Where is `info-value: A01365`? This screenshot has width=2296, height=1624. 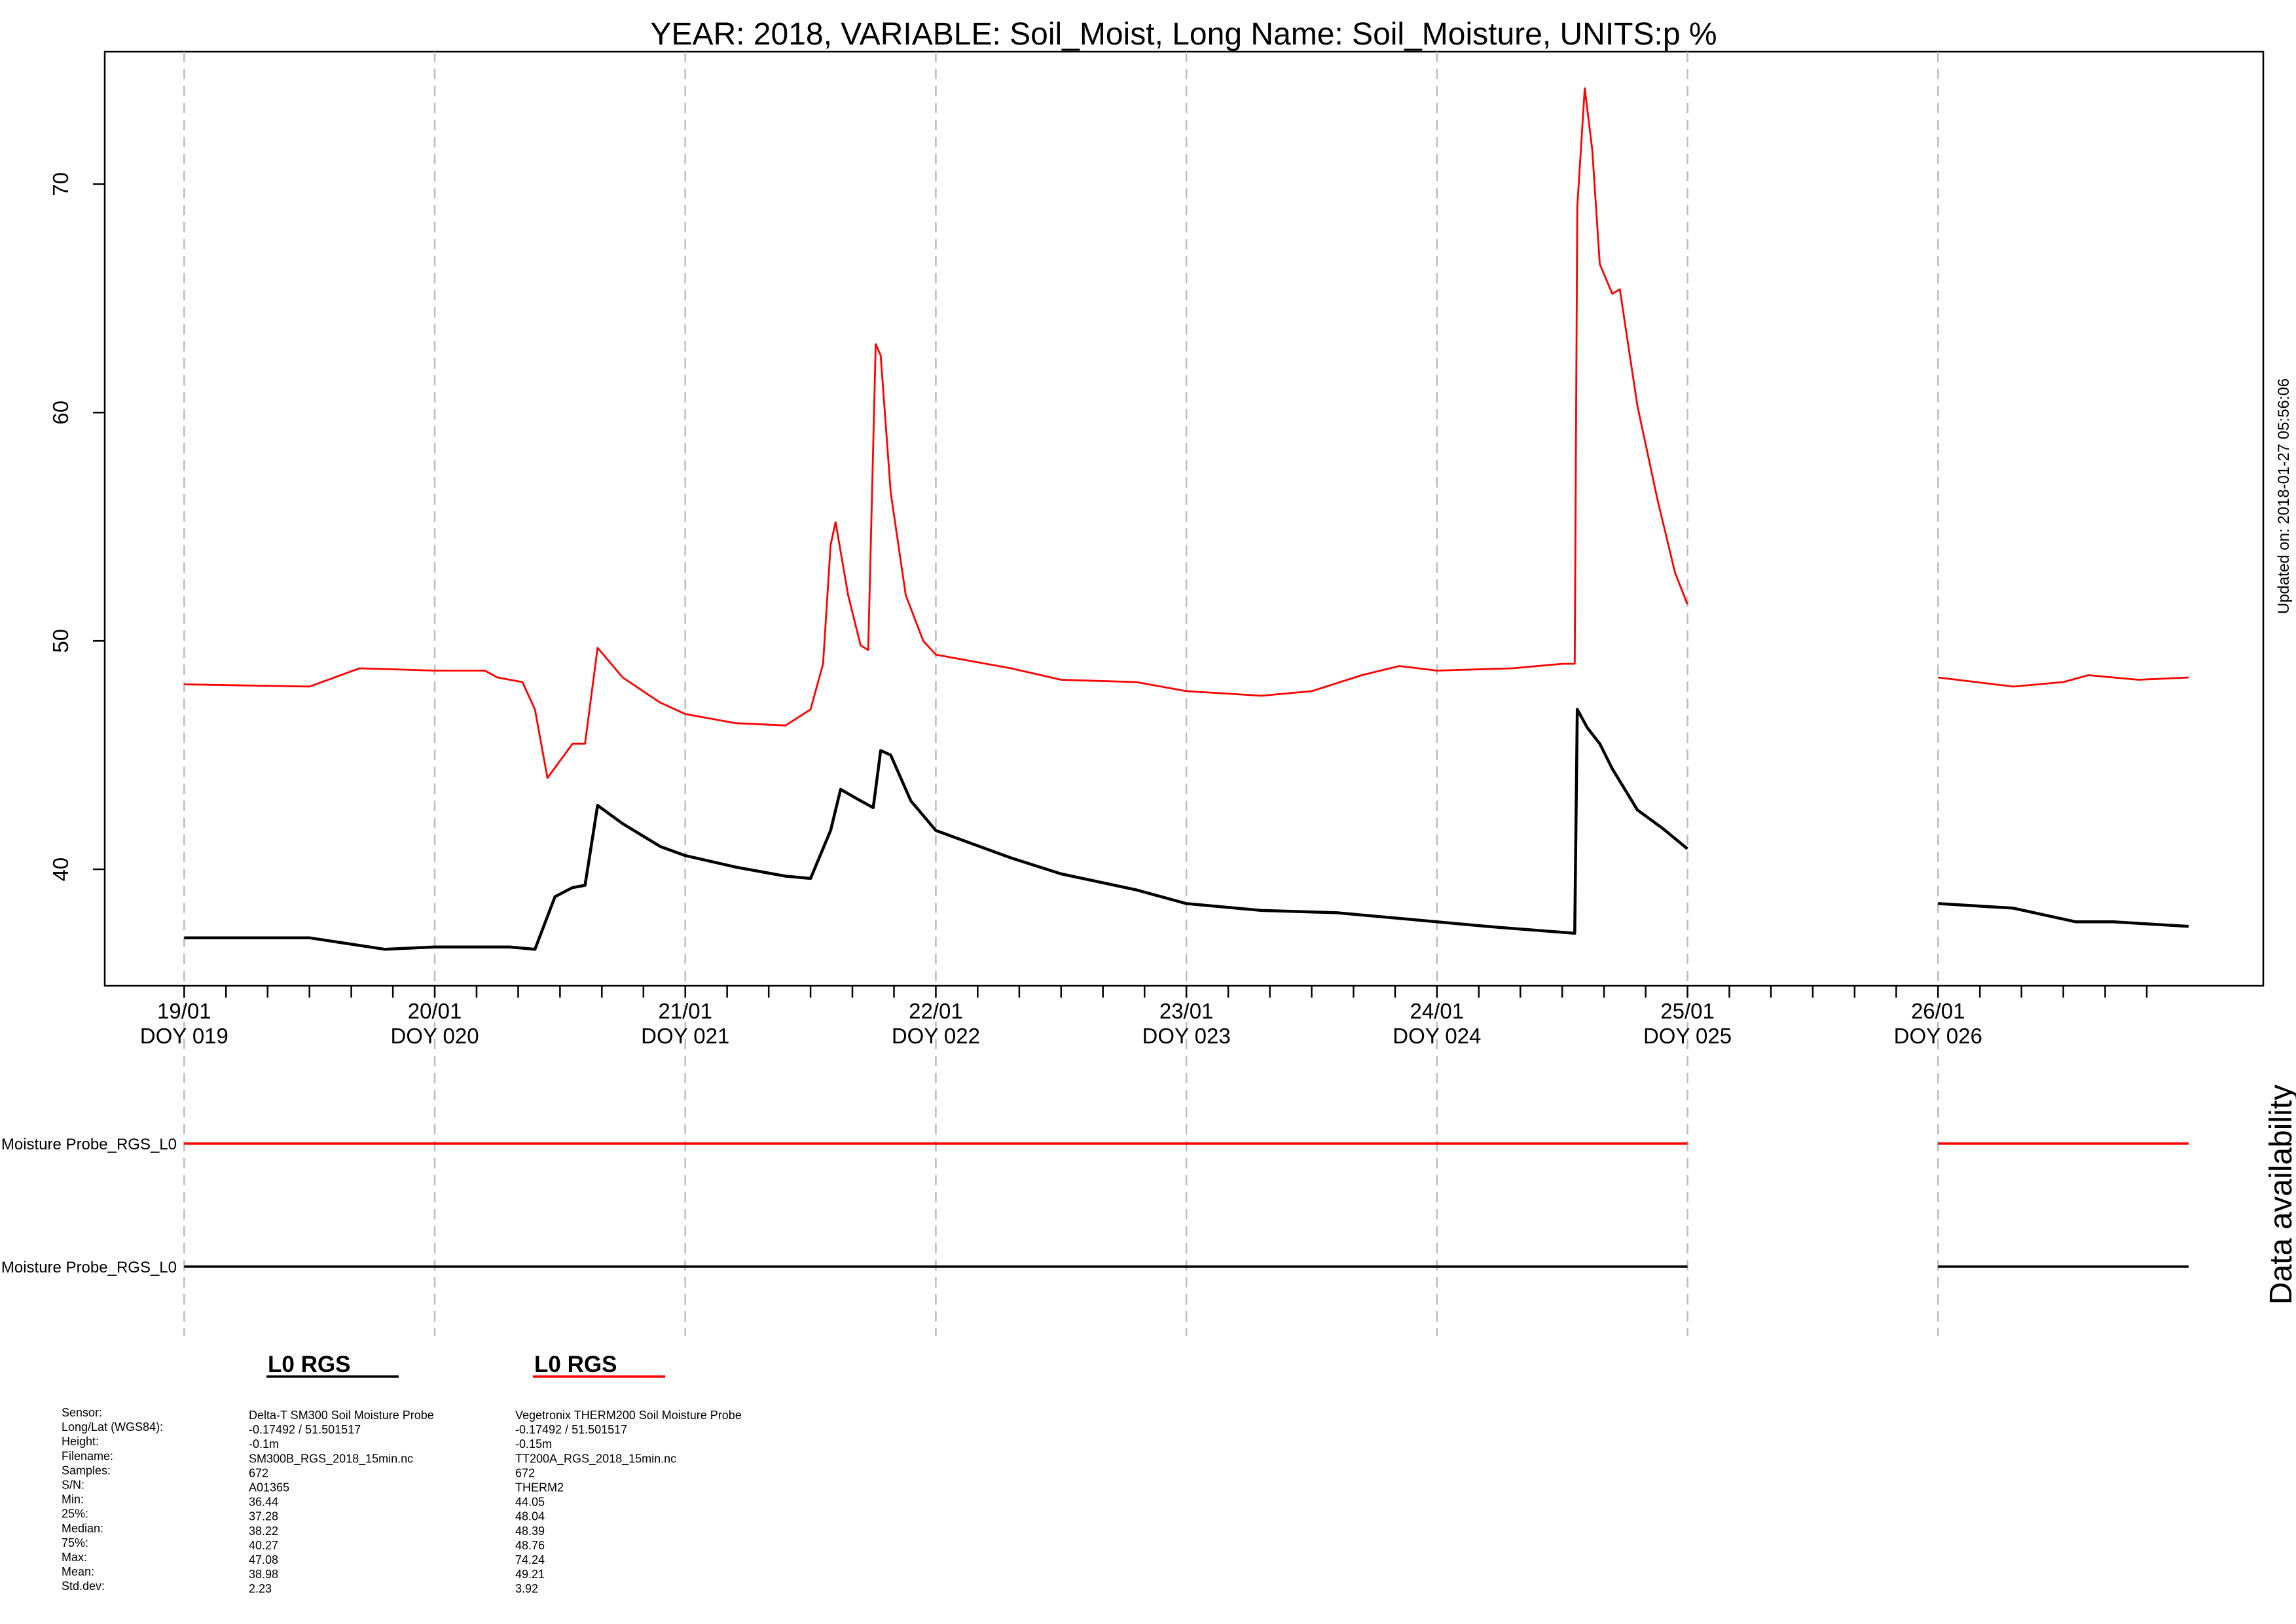 info-value: A01365 is located at coordinates (269, 1487).